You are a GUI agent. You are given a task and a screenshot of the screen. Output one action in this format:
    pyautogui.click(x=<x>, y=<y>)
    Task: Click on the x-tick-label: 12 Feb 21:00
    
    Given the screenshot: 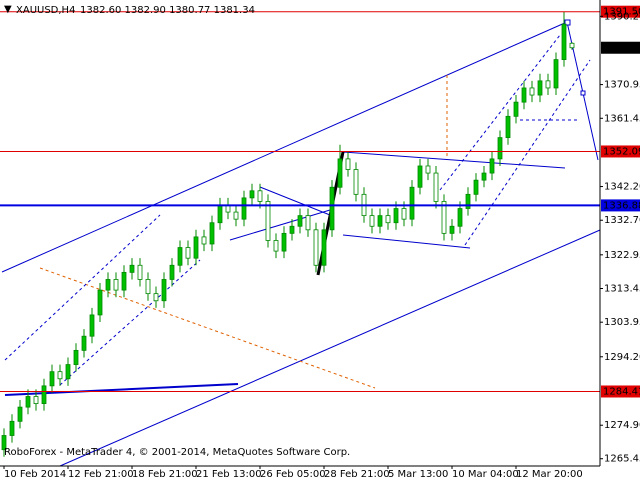 What is the action you would take?
    pyautogui.click(x=101, y=474)
    